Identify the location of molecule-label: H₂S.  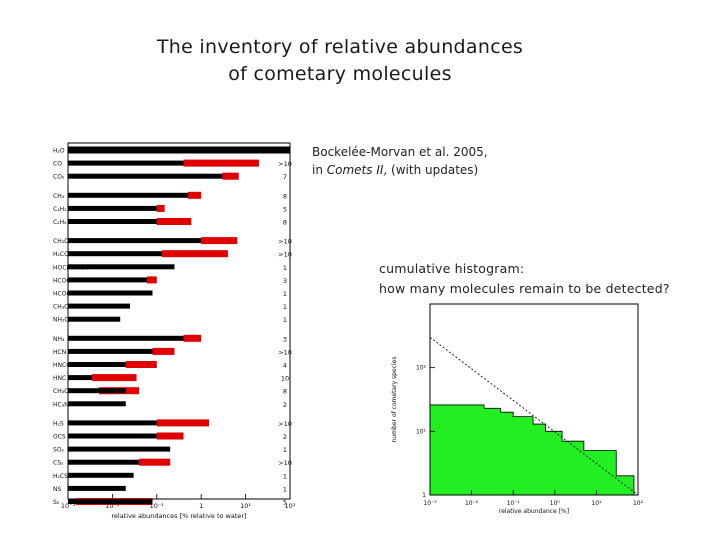
(58, 423).